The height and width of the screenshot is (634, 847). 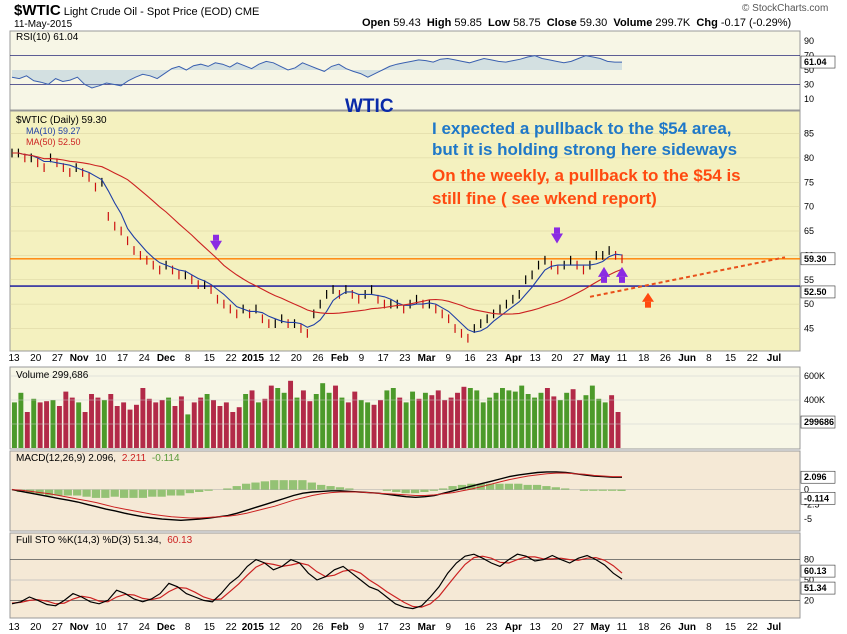 I want to click on sto-y-tick-0: 20, so click(x=809, y=600).